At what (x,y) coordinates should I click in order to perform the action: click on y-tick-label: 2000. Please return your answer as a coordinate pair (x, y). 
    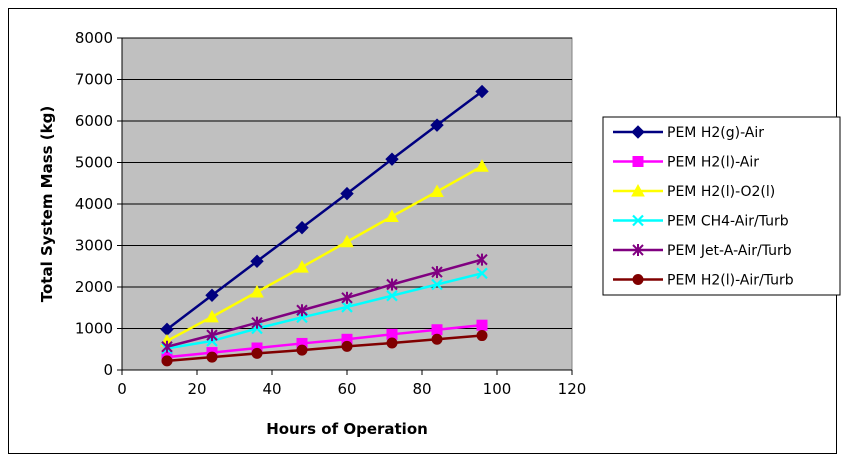
    Looking at the image, I should click on (94, 287).